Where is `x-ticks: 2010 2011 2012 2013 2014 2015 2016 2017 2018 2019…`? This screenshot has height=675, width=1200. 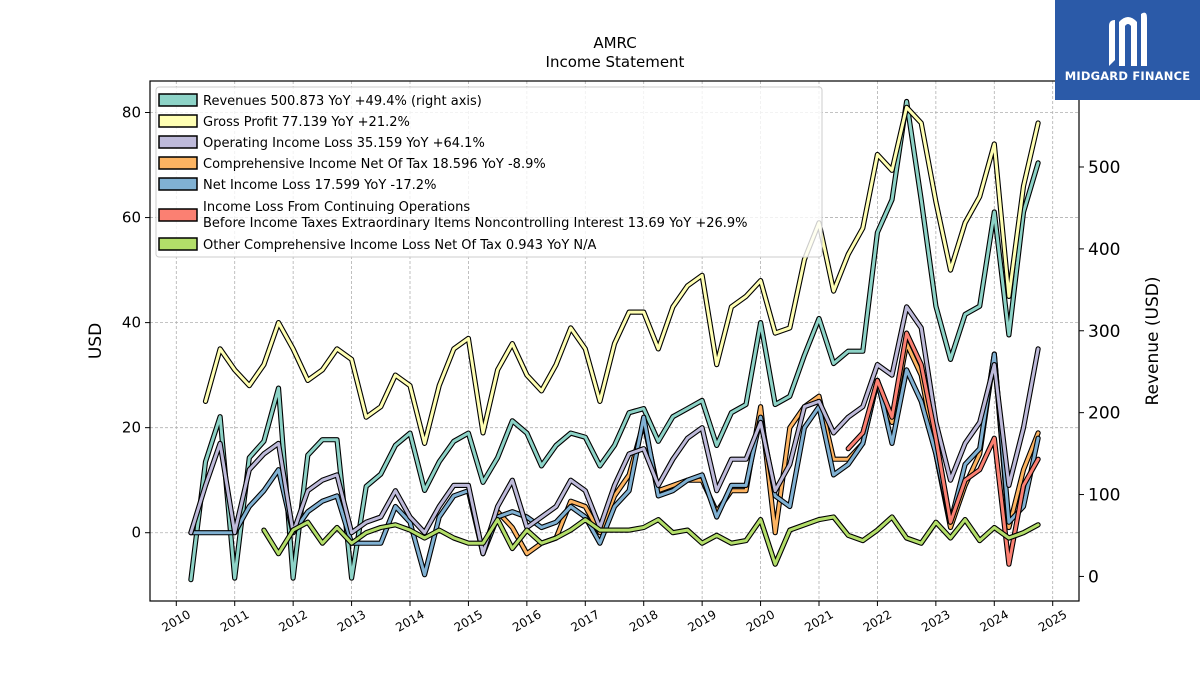
x-ticks: 2010 2011 2012 2013 2014 2015 2016 2017 2018 2019… is located at coordinates (614, 618).